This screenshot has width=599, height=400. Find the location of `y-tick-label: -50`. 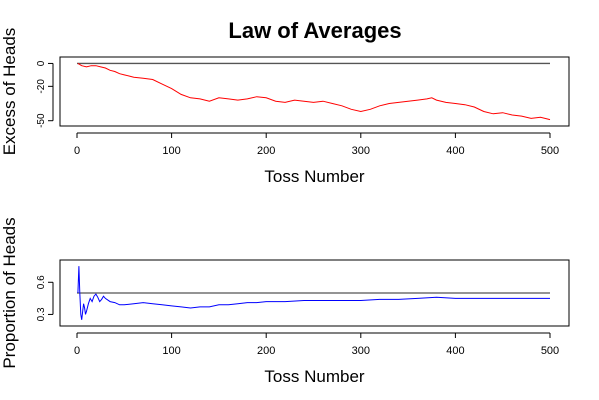

y-tick-label: -50 is located at coordinates (41, 120).